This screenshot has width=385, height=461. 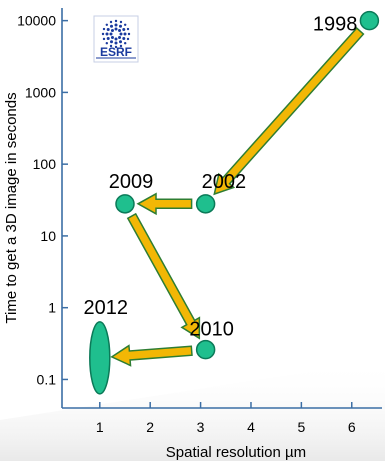 I want to click on x-tick-label: 3, so click(x=201, y=427).